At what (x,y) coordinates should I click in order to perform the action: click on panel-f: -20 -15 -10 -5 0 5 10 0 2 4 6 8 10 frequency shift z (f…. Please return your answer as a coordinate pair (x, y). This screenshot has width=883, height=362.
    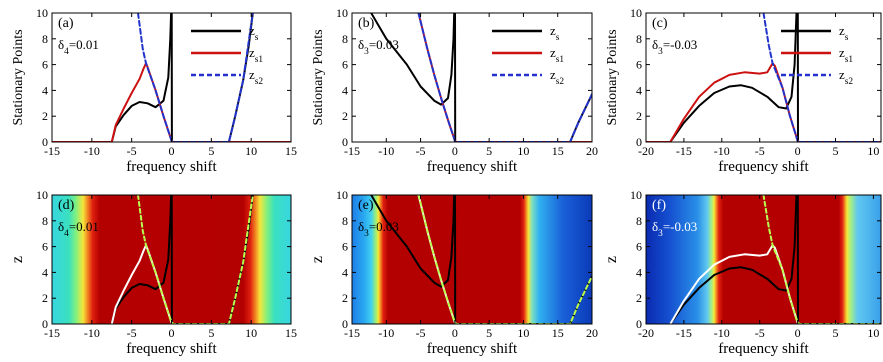
    Looking at the image, I should click on (742, 272).